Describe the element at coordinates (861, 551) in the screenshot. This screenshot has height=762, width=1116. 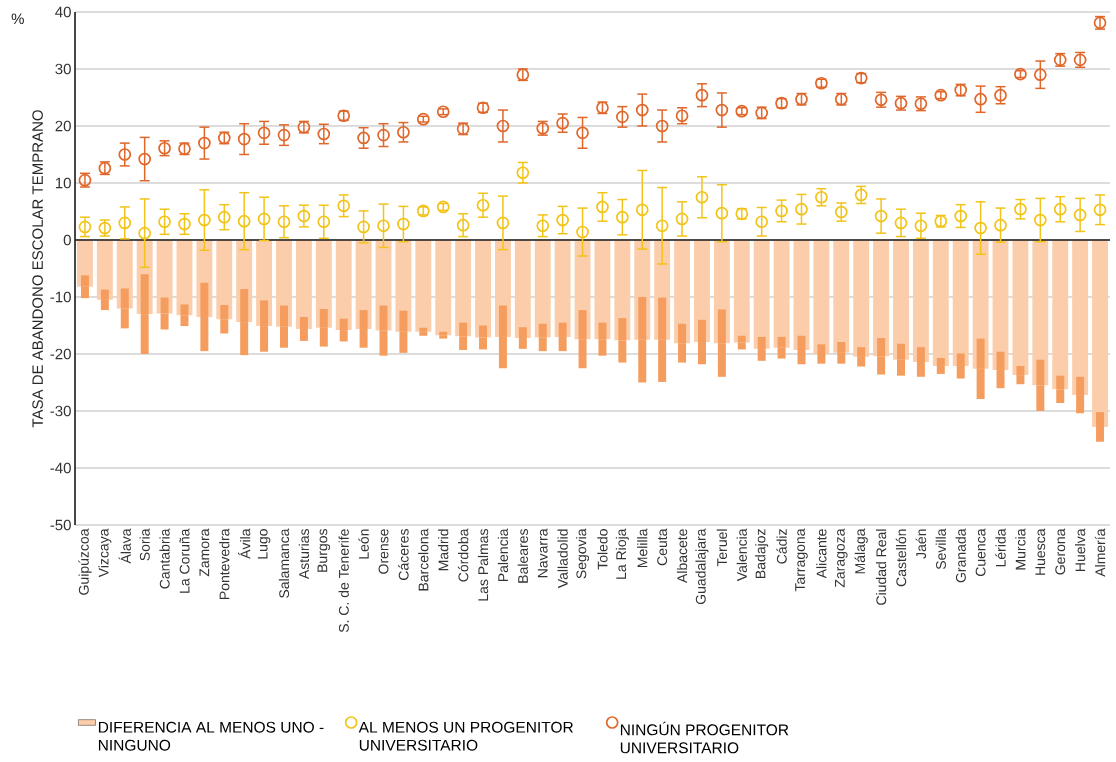
I see `x-tick-label: Málaga` at that location.